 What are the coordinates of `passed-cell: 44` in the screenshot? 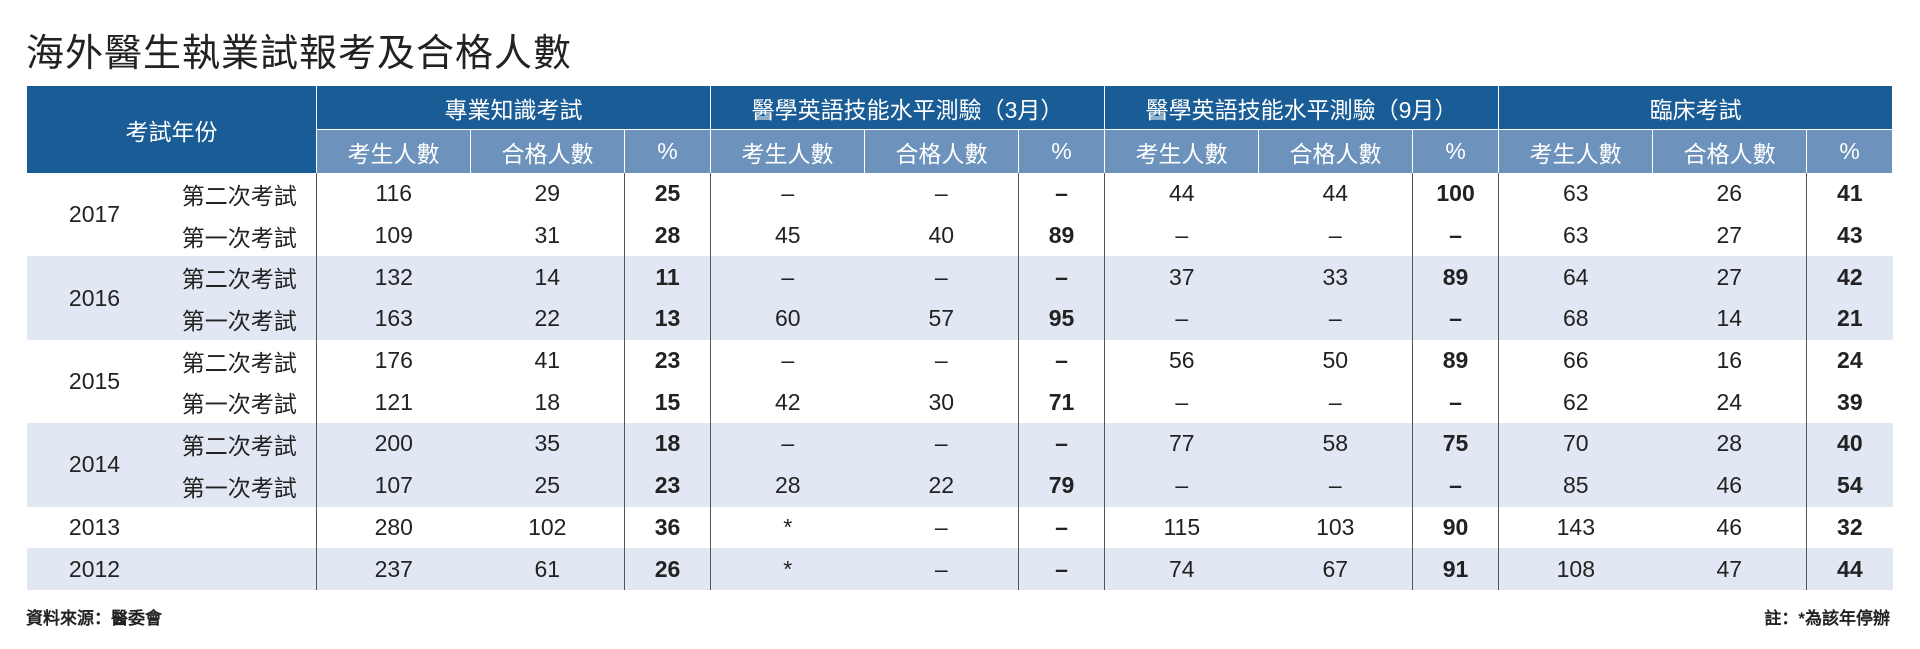 It's located at (1336, 194).